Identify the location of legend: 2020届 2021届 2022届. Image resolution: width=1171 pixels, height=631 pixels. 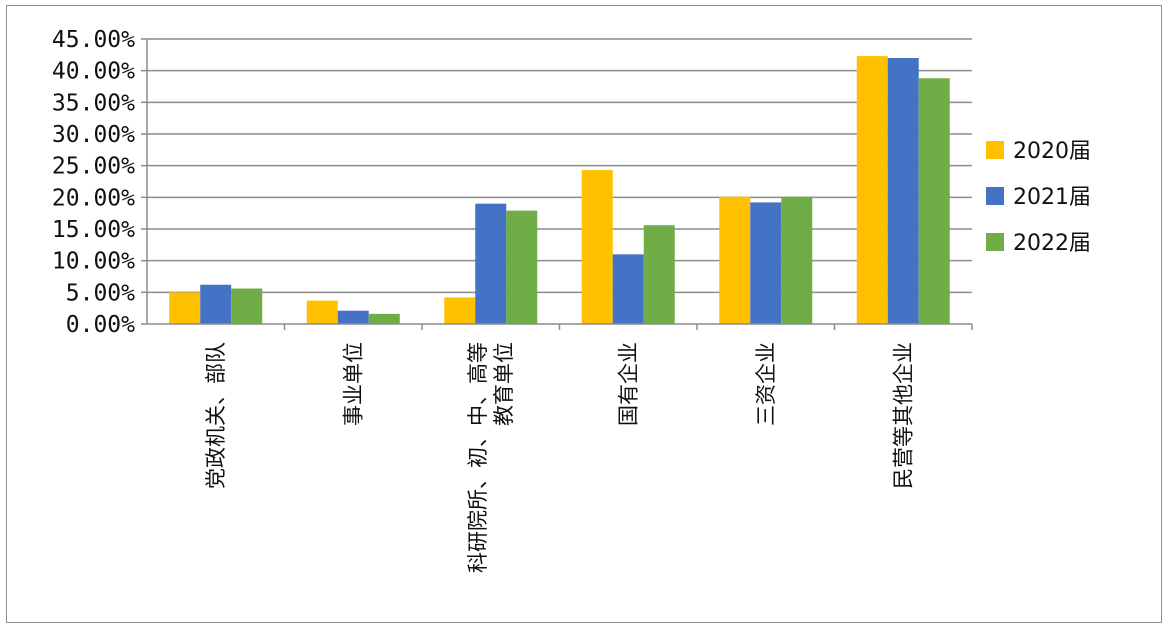
(1038, 197).